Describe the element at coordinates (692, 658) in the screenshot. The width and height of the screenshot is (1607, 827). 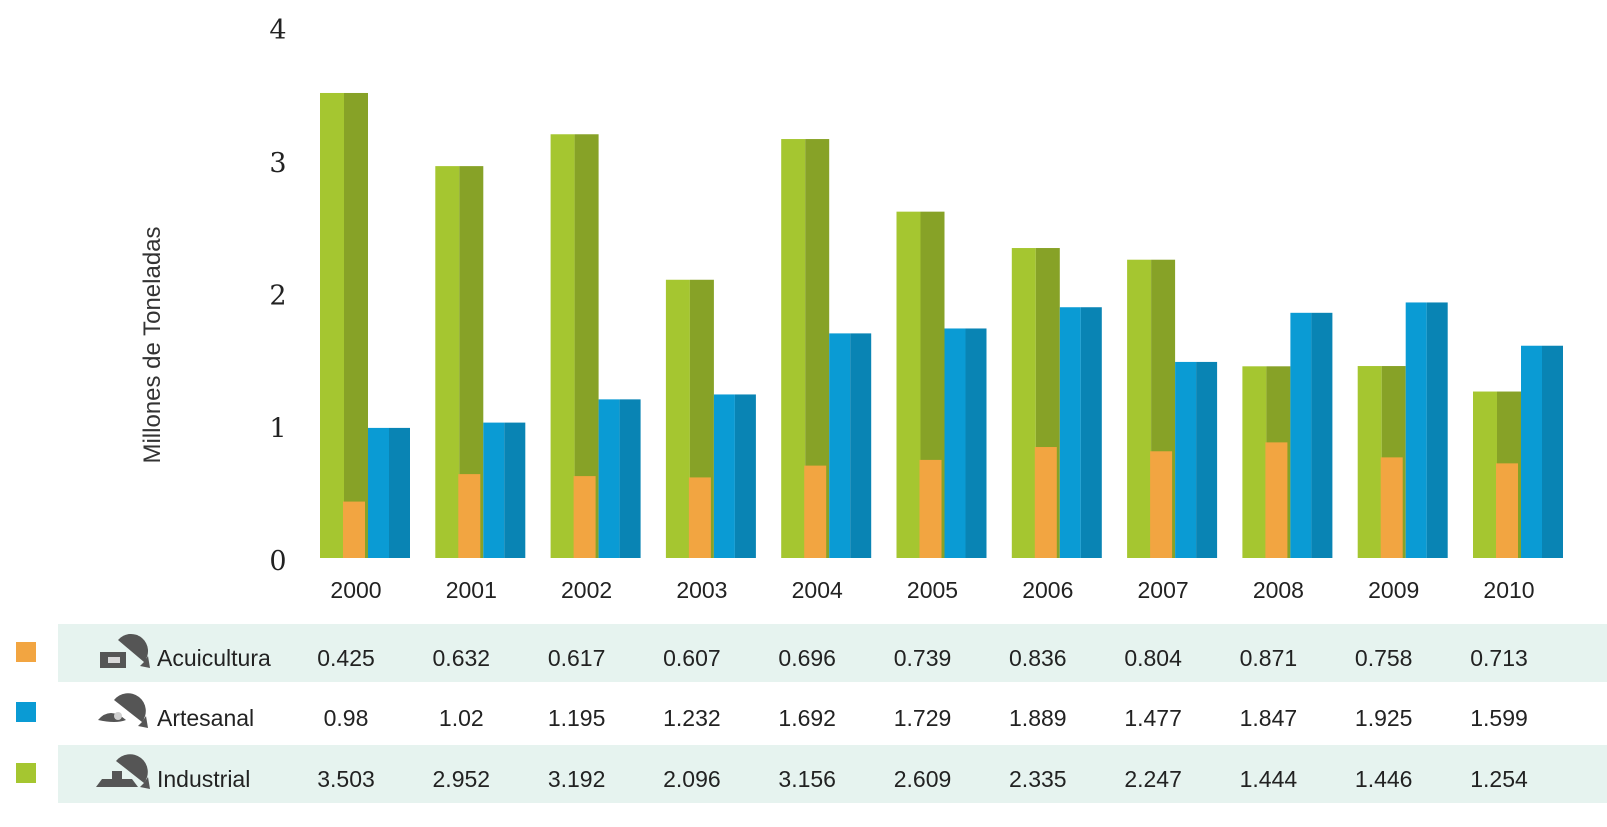
I see `table-cell: 0.607` at that location.